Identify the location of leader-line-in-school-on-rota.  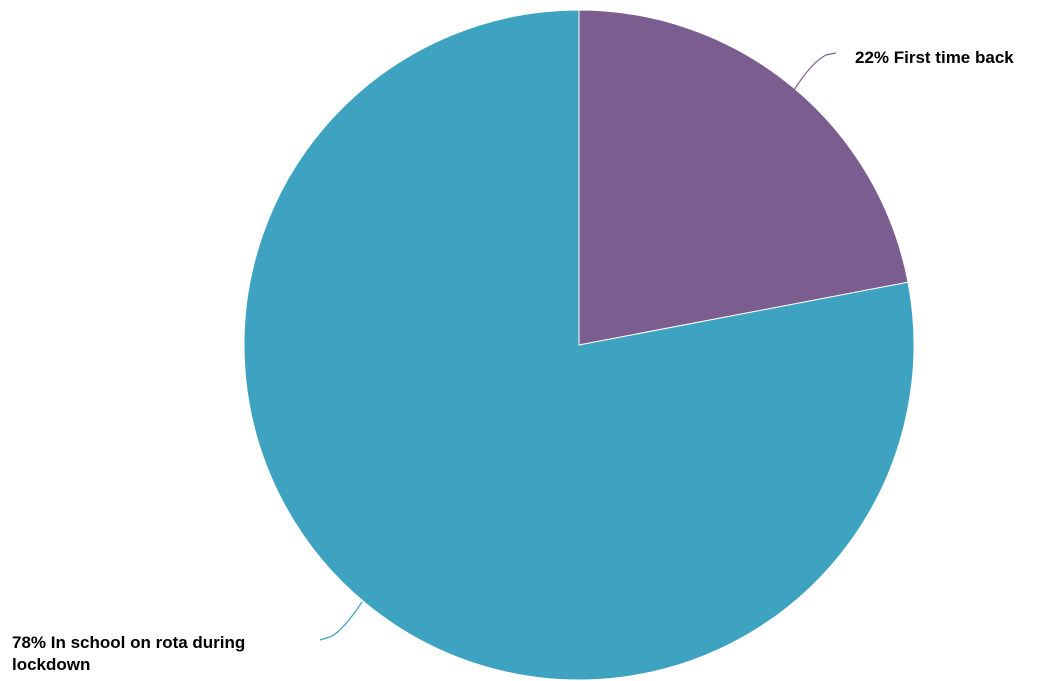
(341, 621).